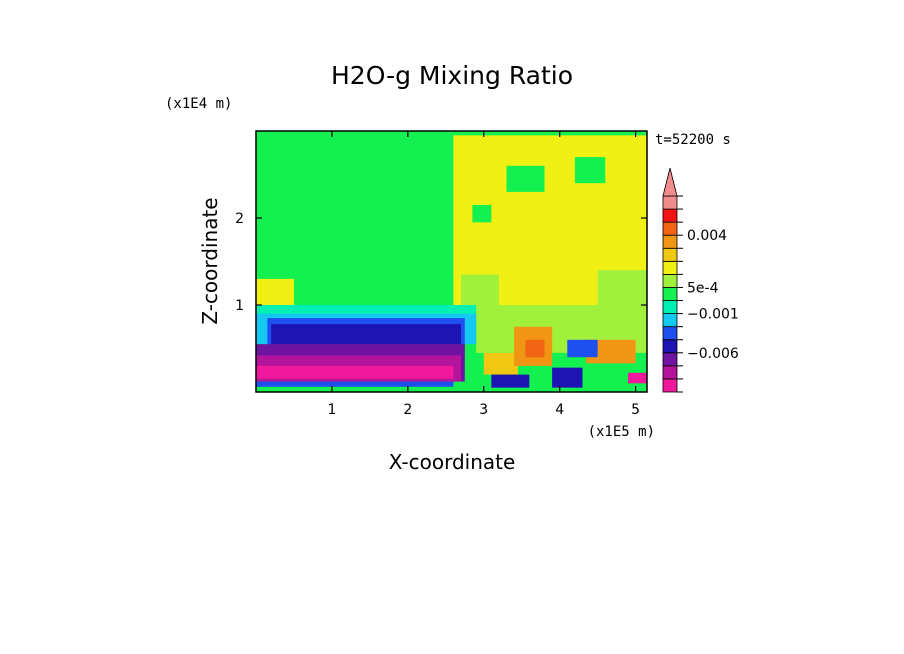 This screenshot has height=654, width=904. I want to click on x-tick-label: 4, so click(559, 410).